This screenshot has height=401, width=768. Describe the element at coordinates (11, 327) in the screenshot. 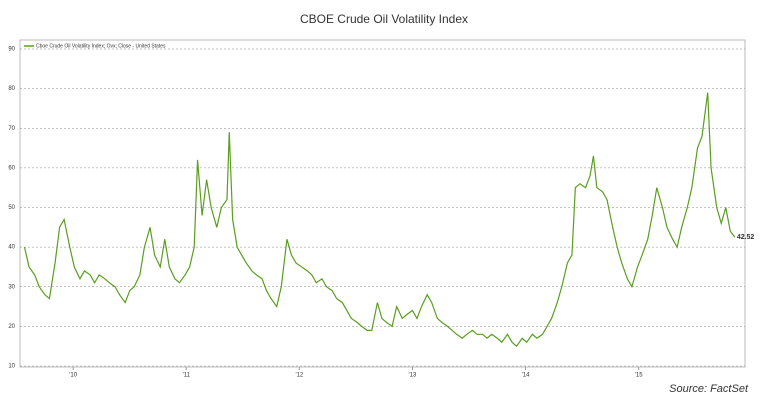

I see `y-tick-label: 20` at that location.